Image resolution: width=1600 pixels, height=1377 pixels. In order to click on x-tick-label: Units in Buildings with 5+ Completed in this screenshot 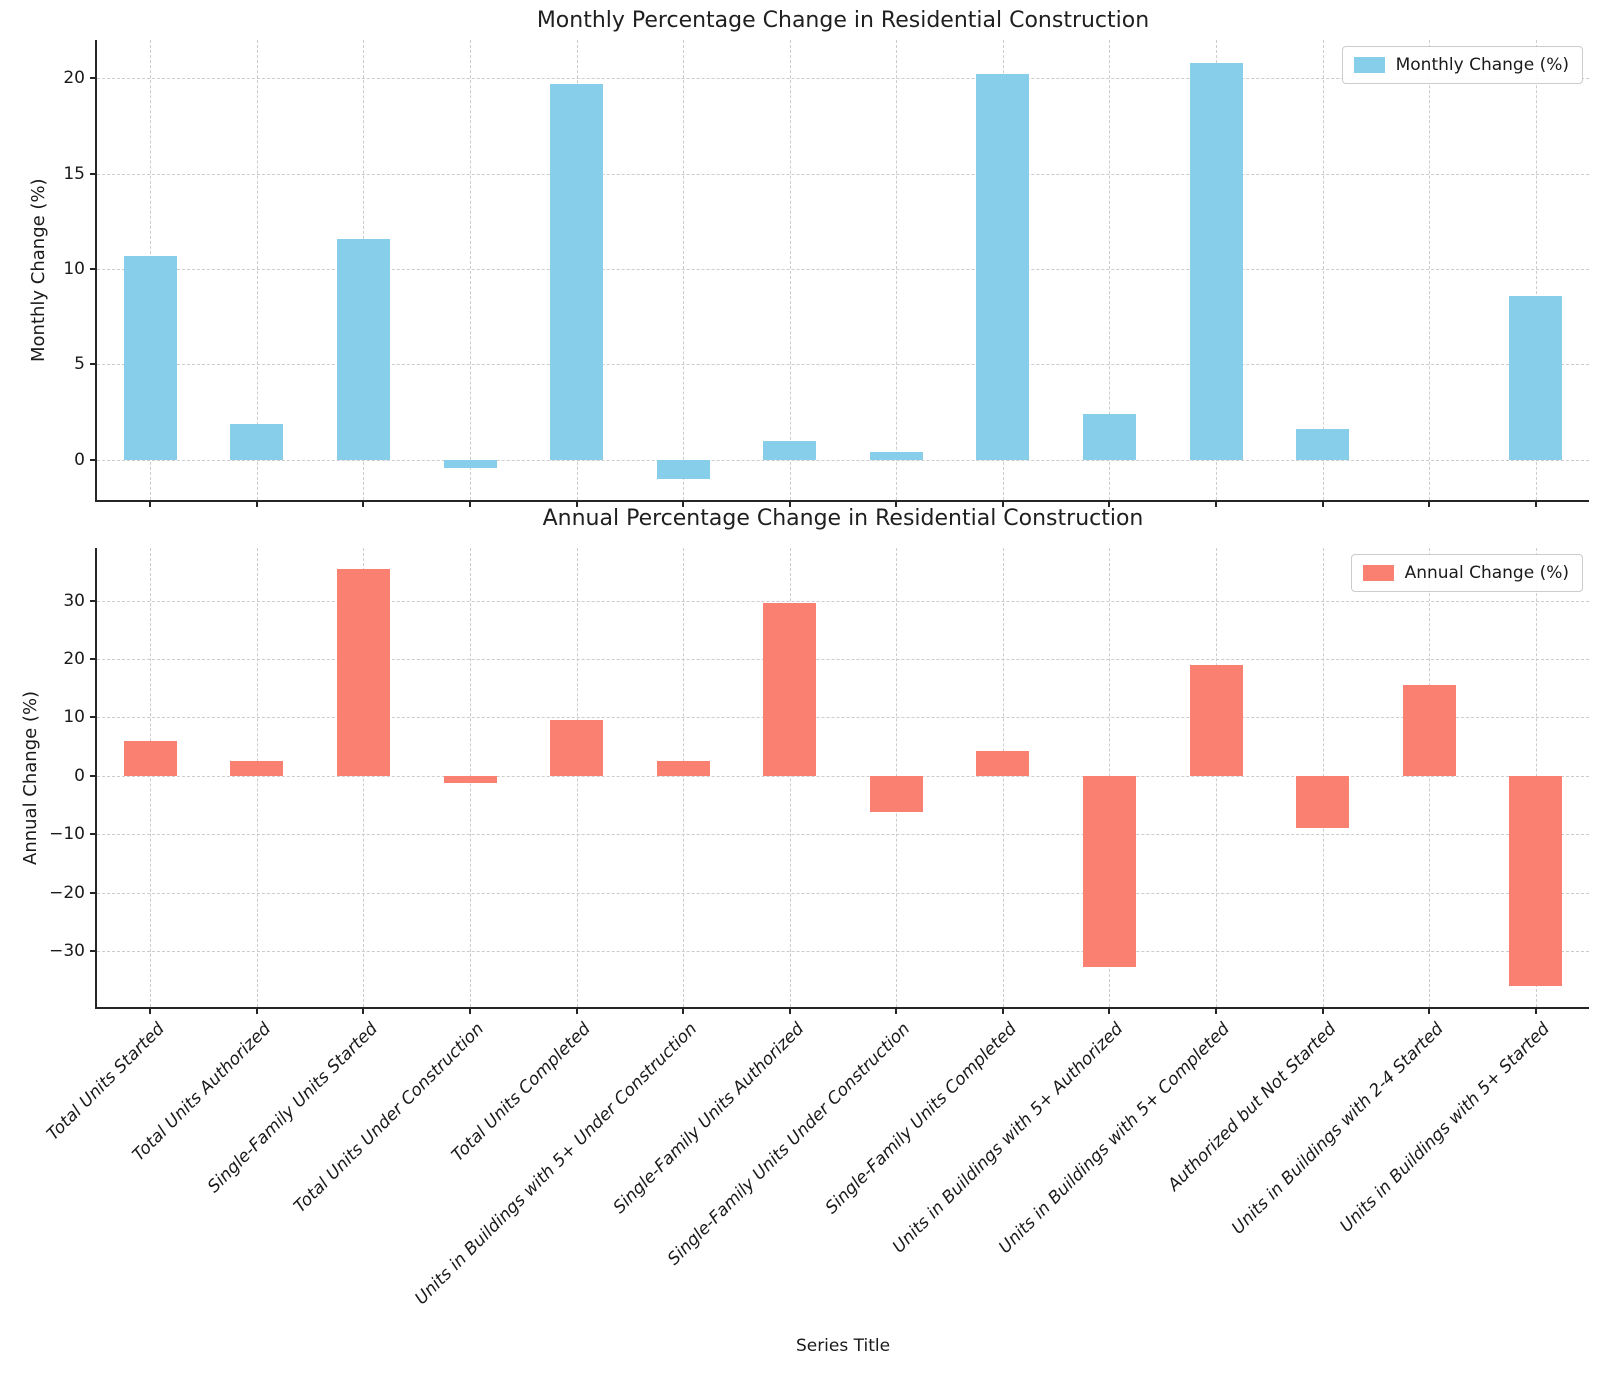, I will do `click(1115, 1138)`.